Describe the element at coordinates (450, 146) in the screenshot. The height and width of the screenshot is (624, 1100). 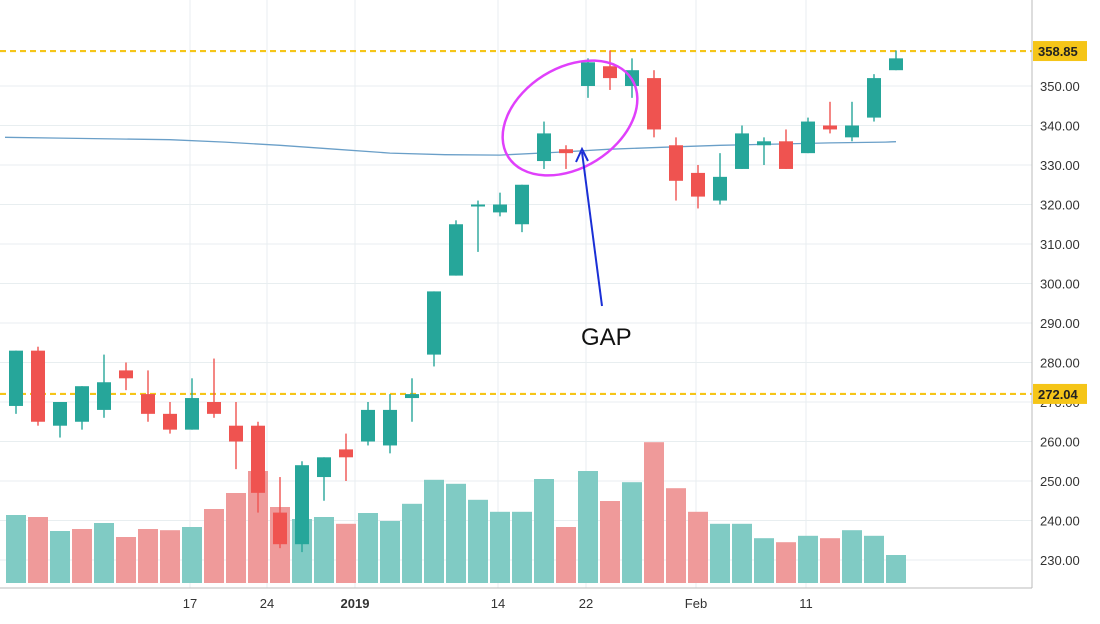
I see `moving-average-line` at that location.